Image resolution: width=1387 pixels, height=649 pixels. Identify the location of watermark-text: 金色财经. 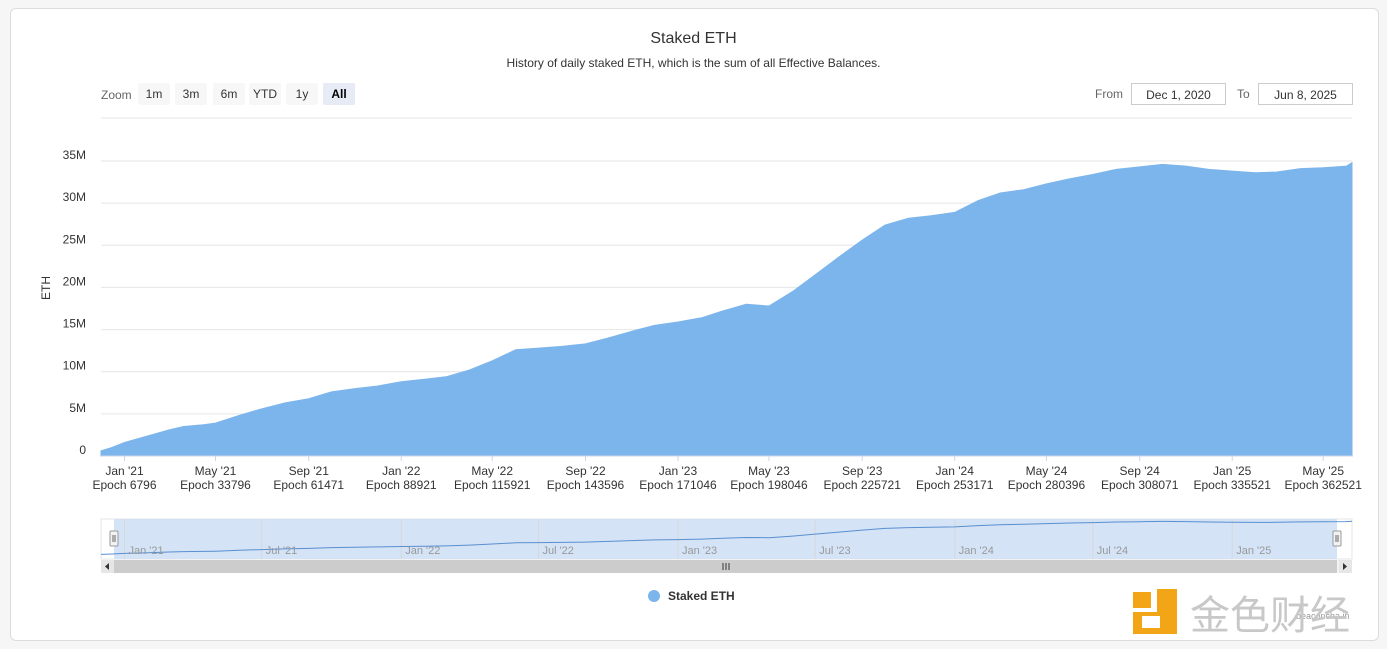
(1270, 615).